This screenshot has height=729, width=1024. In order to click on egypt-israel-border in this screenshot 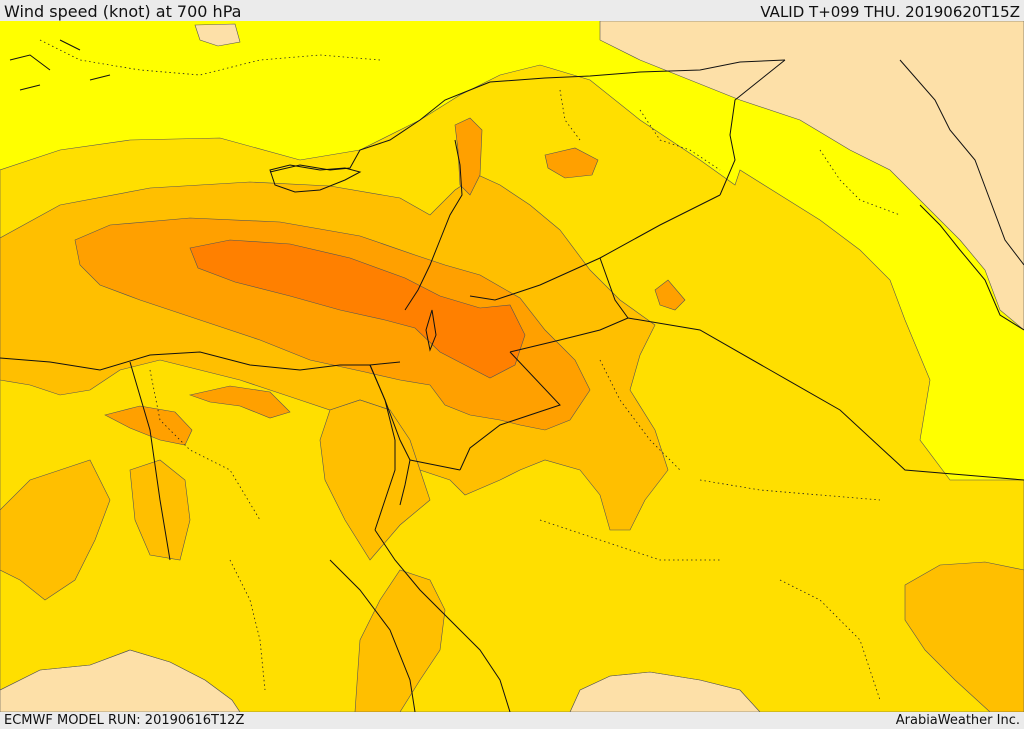, I will do `click(390, 412)`.